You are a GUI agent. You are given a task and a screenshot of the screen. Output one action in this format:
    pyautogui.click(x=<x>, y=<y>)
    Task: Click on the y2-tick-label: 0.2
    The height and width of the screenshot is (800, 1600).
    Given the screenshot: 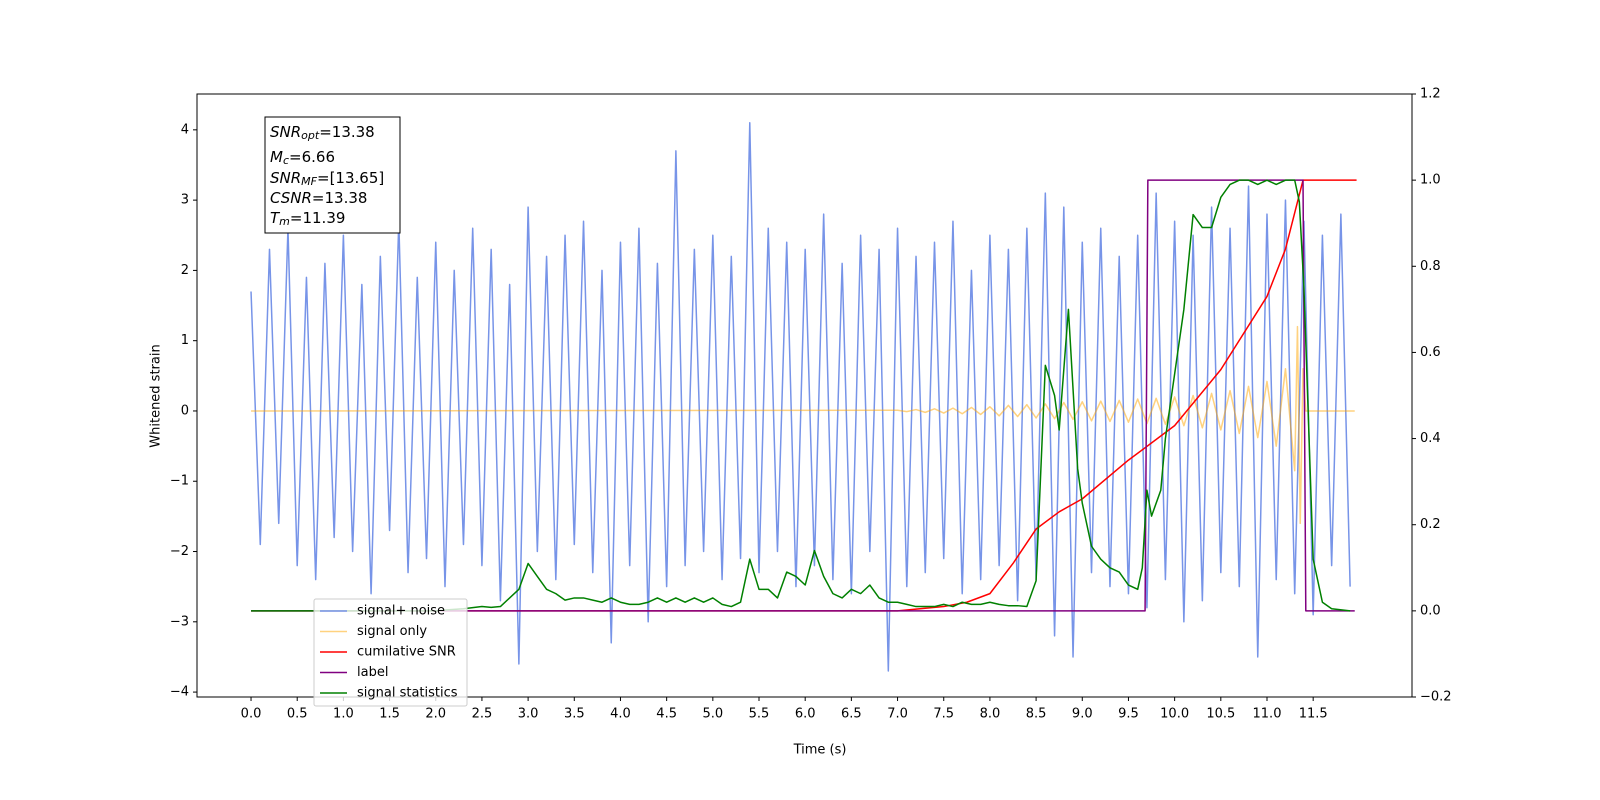 What is the action you would take?
    pyautogui.click(x=1430, y=524)
    